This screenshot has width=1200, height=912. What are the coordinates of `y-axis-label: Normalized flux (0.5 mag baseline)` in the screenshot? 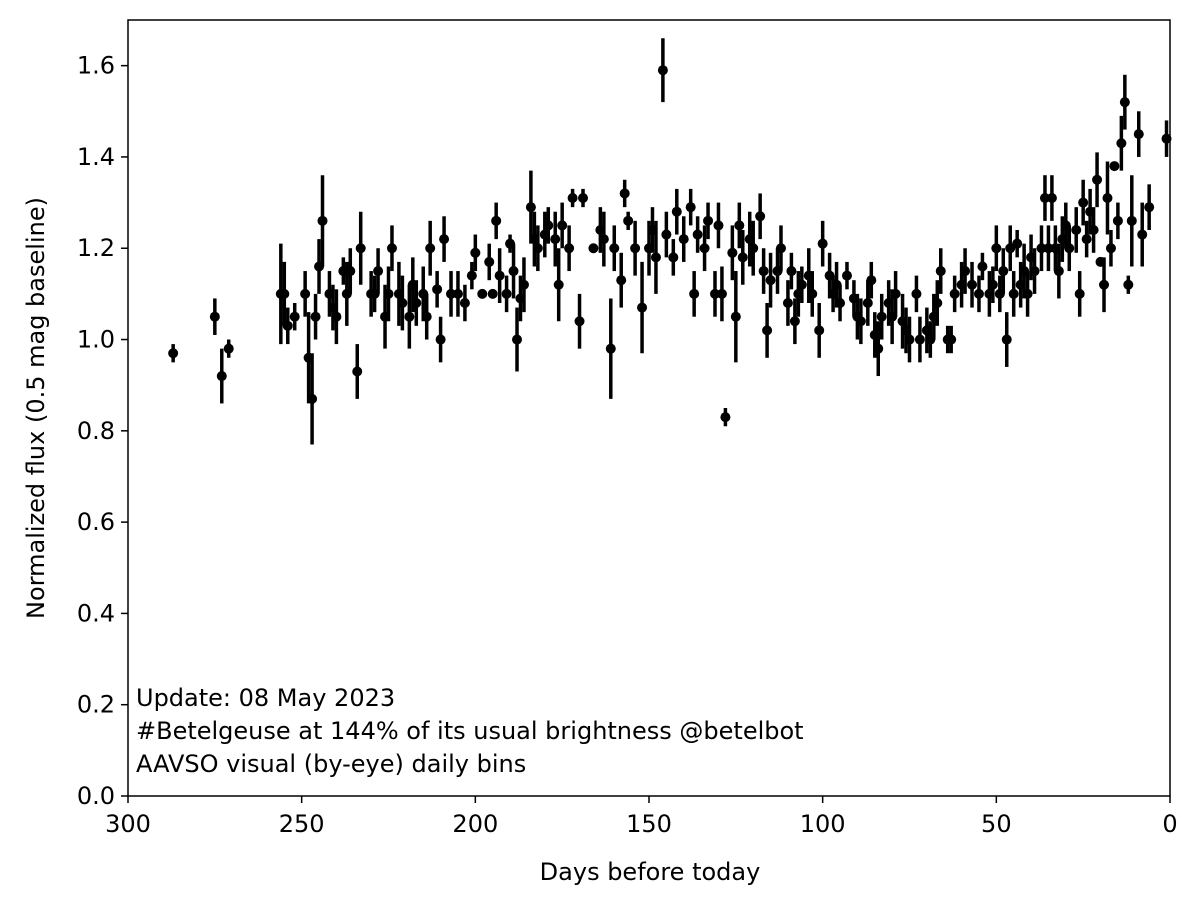 It's located at (36, 408).